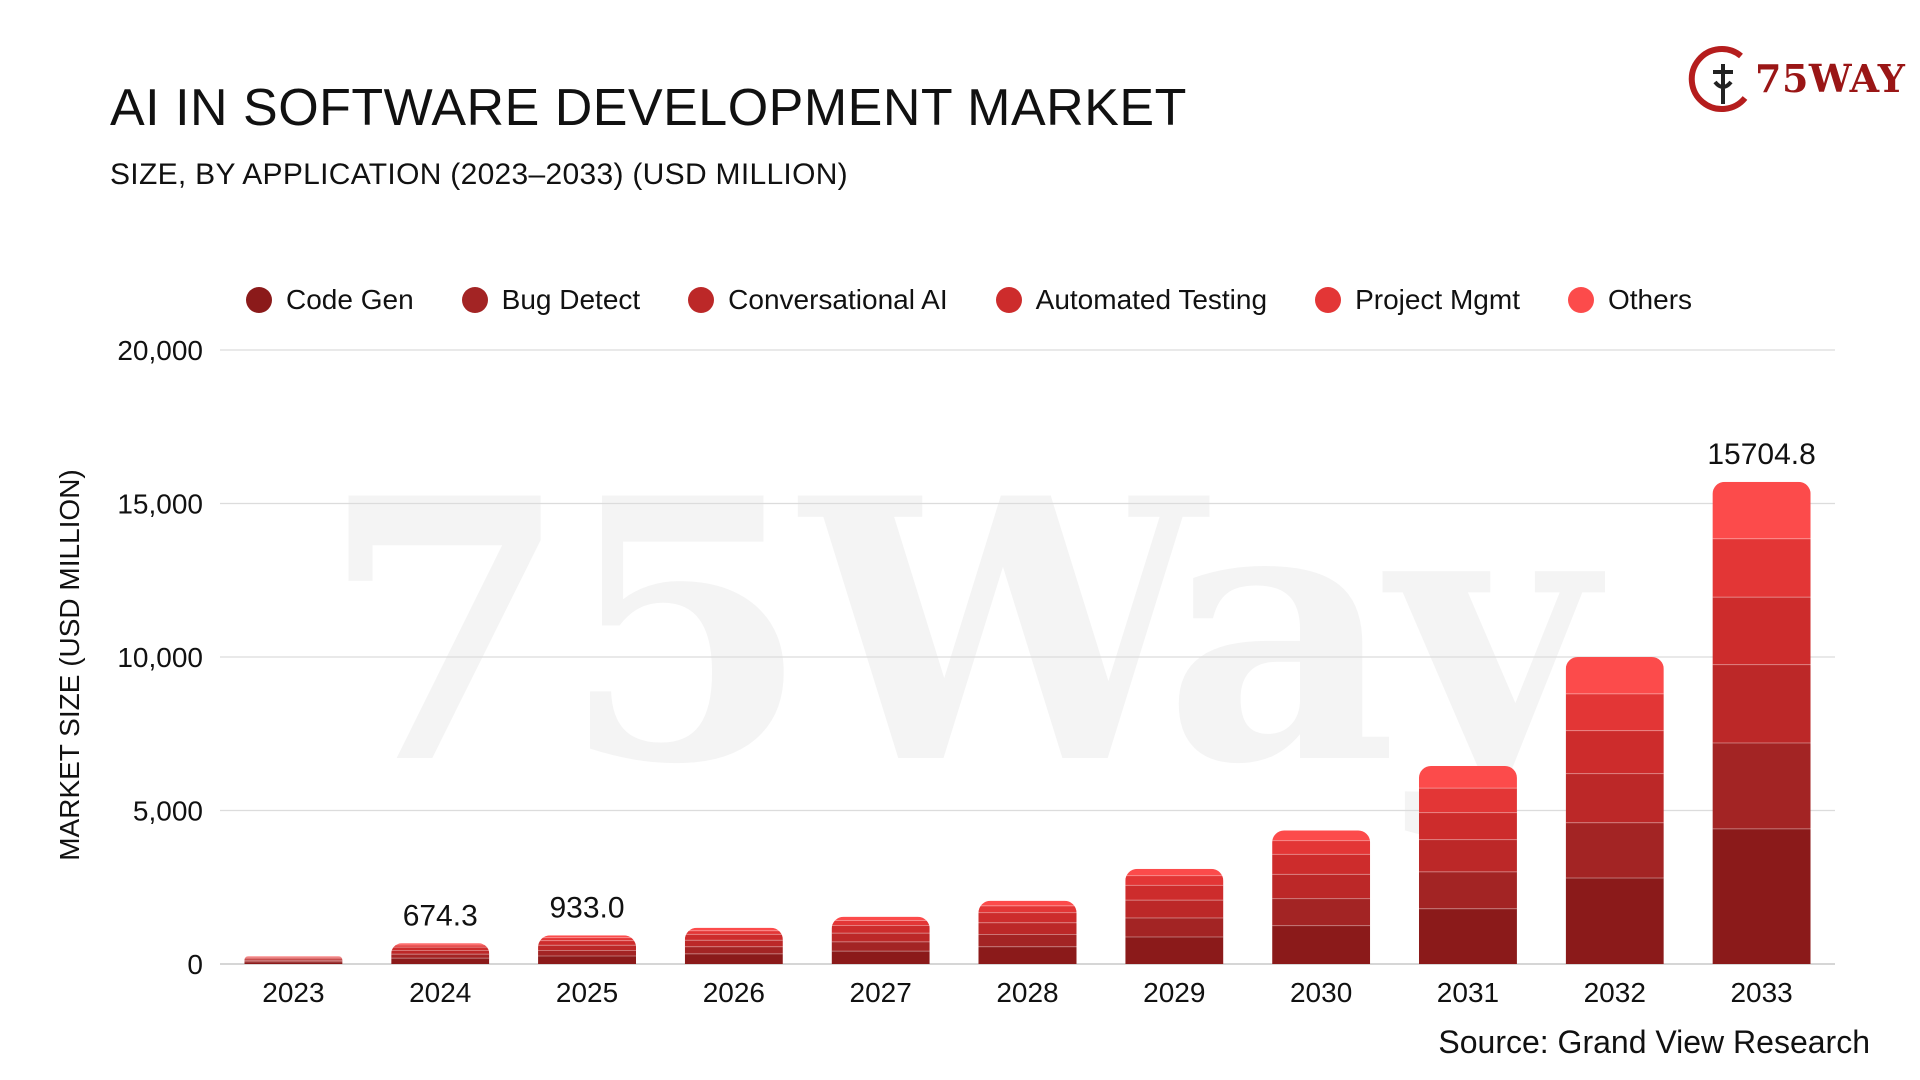 Image resolution: width=1920 pixels, height=1080 pixels. What do you see at coordinates (1174, 992) in the screenshot?
I see `x-tick-label: 2029` at bounding box center [1174, 992].